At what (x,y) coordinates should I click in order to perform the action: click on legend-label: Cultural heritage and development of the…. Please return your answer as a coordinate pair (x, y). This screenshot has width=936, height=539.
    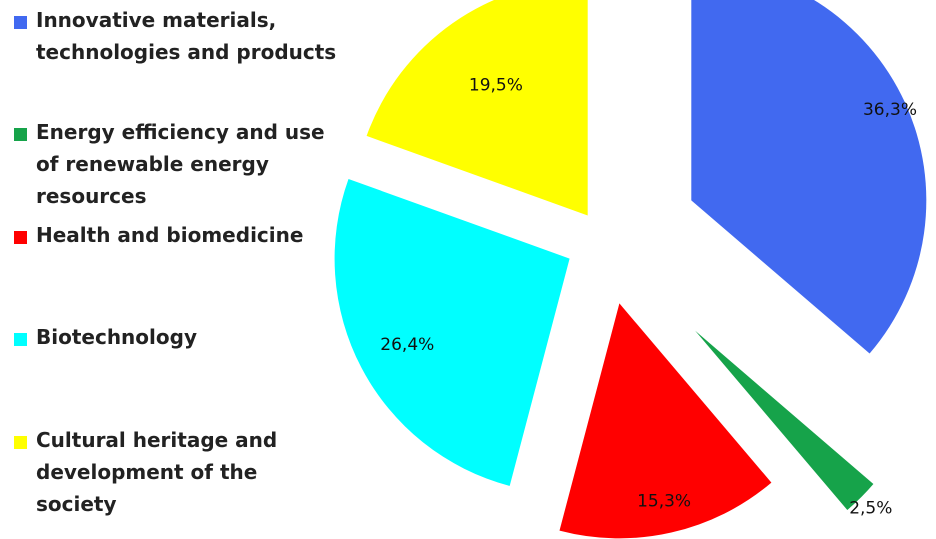
    Looking at the image, I should click on (157, 472).